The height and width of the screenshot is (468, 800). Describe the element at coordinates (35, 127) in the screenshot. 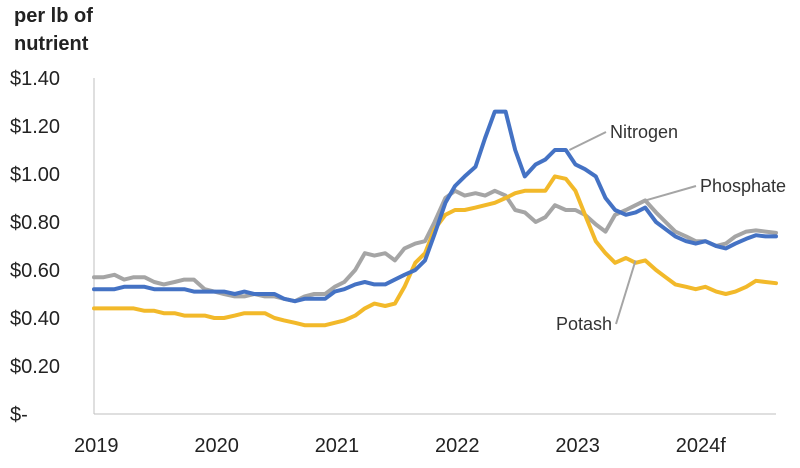

I see `y-tick-label: $1.20` at that location.